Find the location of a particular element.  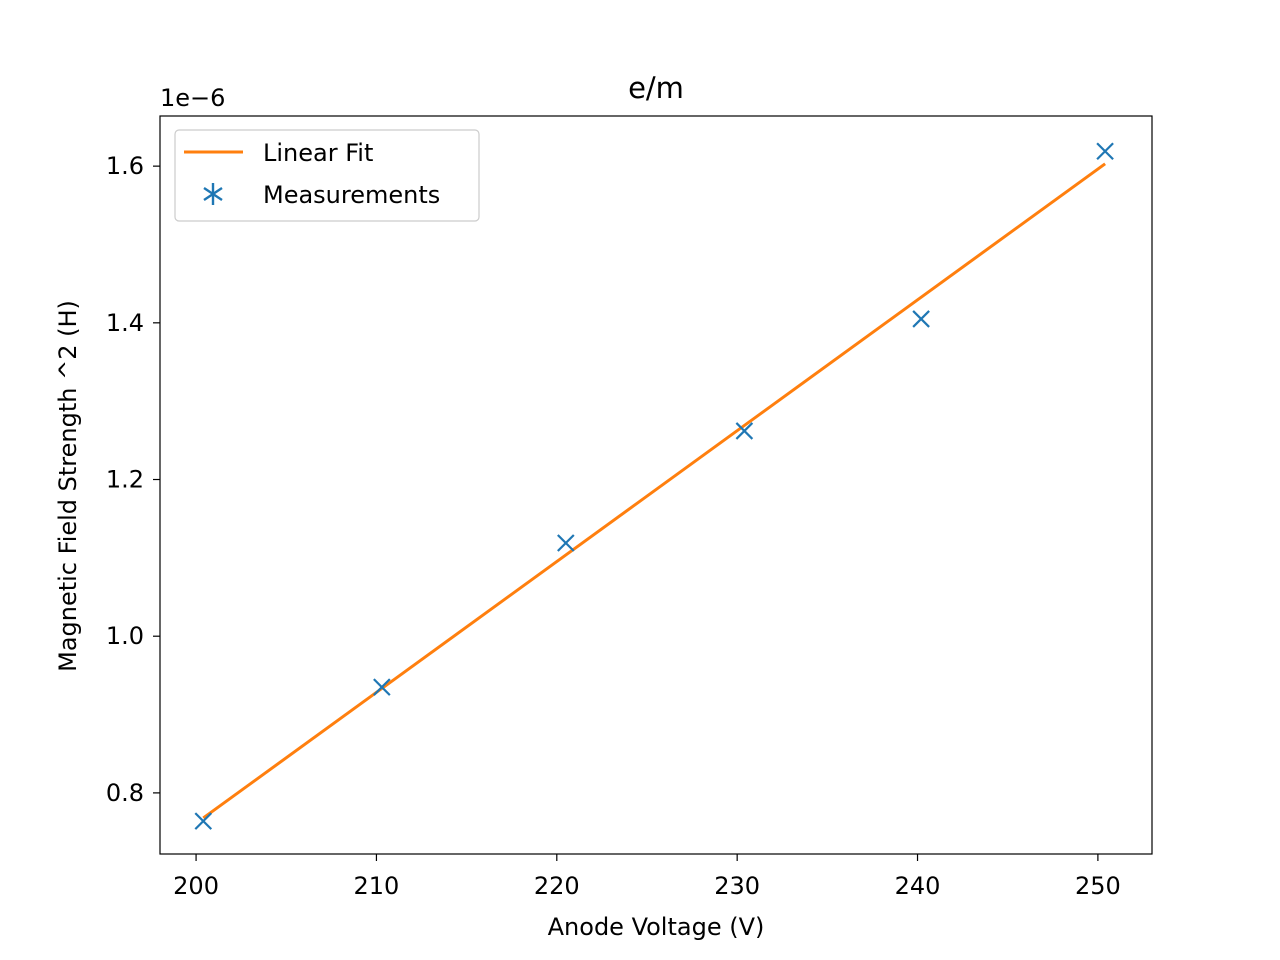

x-tick-label-210: 210 is located at coordinates (377, 886).